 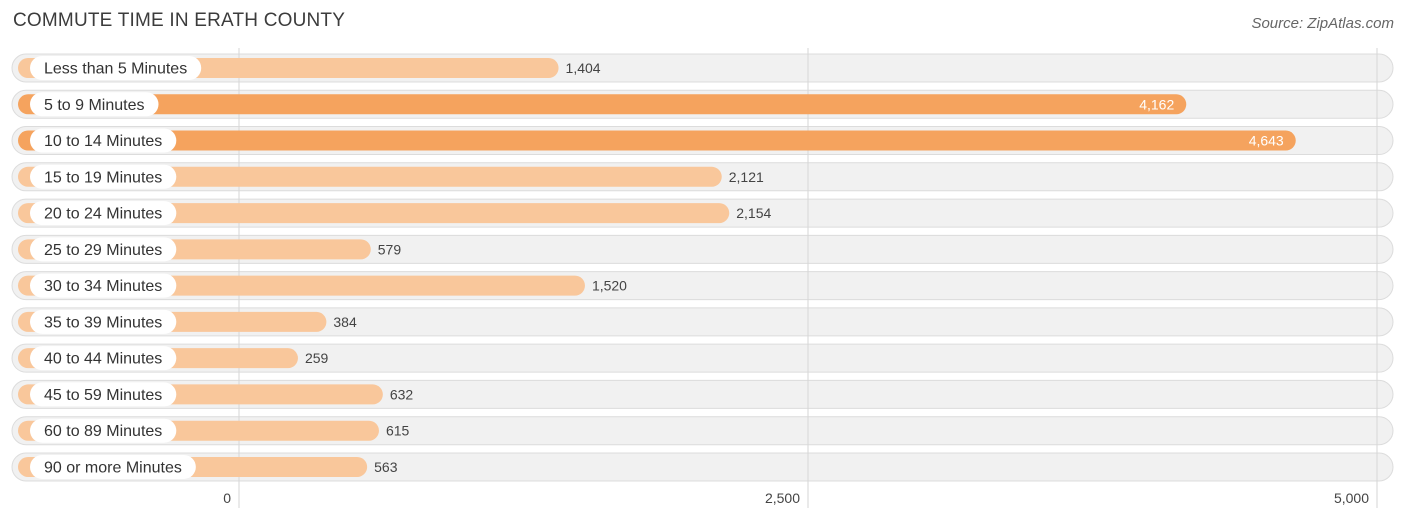 I want to click on x-axis-ticks: 0 2,500 5,000, so click(x=796, y=498).